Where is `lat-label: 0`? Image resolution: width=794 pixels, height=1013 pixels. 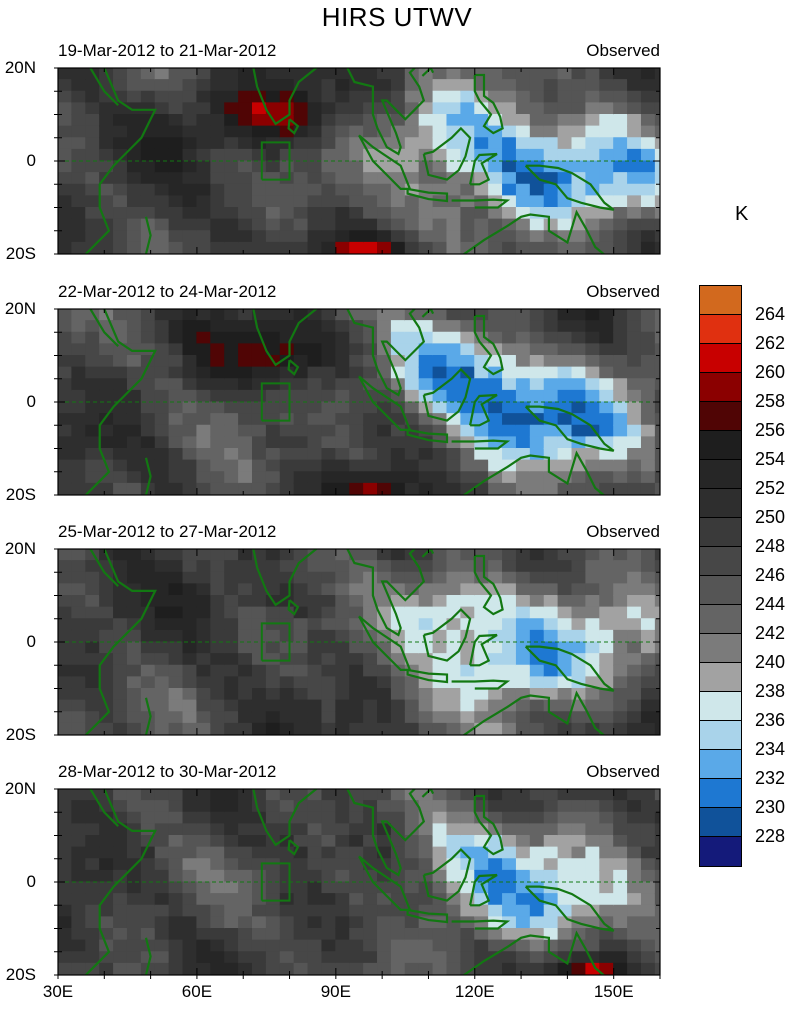 lat-label: 0 is located at coordinates (31, 641).